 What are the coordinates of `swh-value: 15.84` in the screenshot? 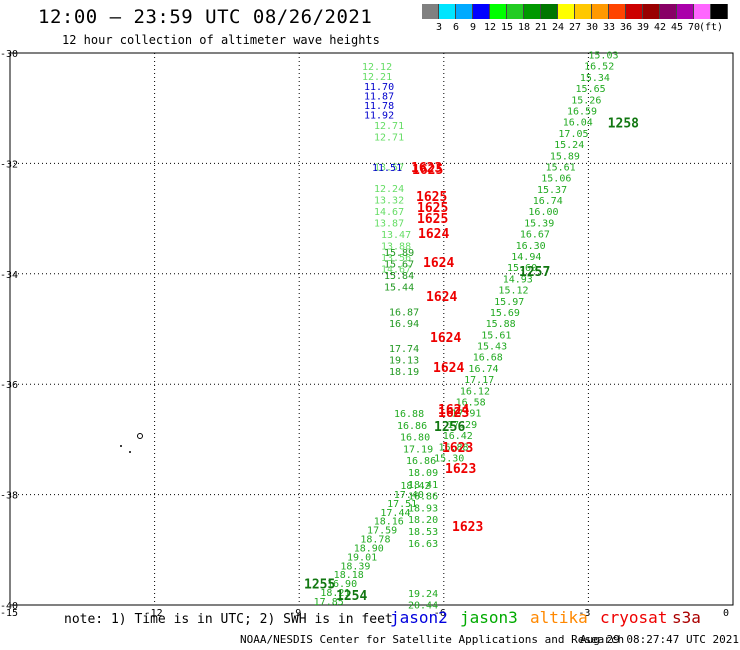 It's located at (399, 276).